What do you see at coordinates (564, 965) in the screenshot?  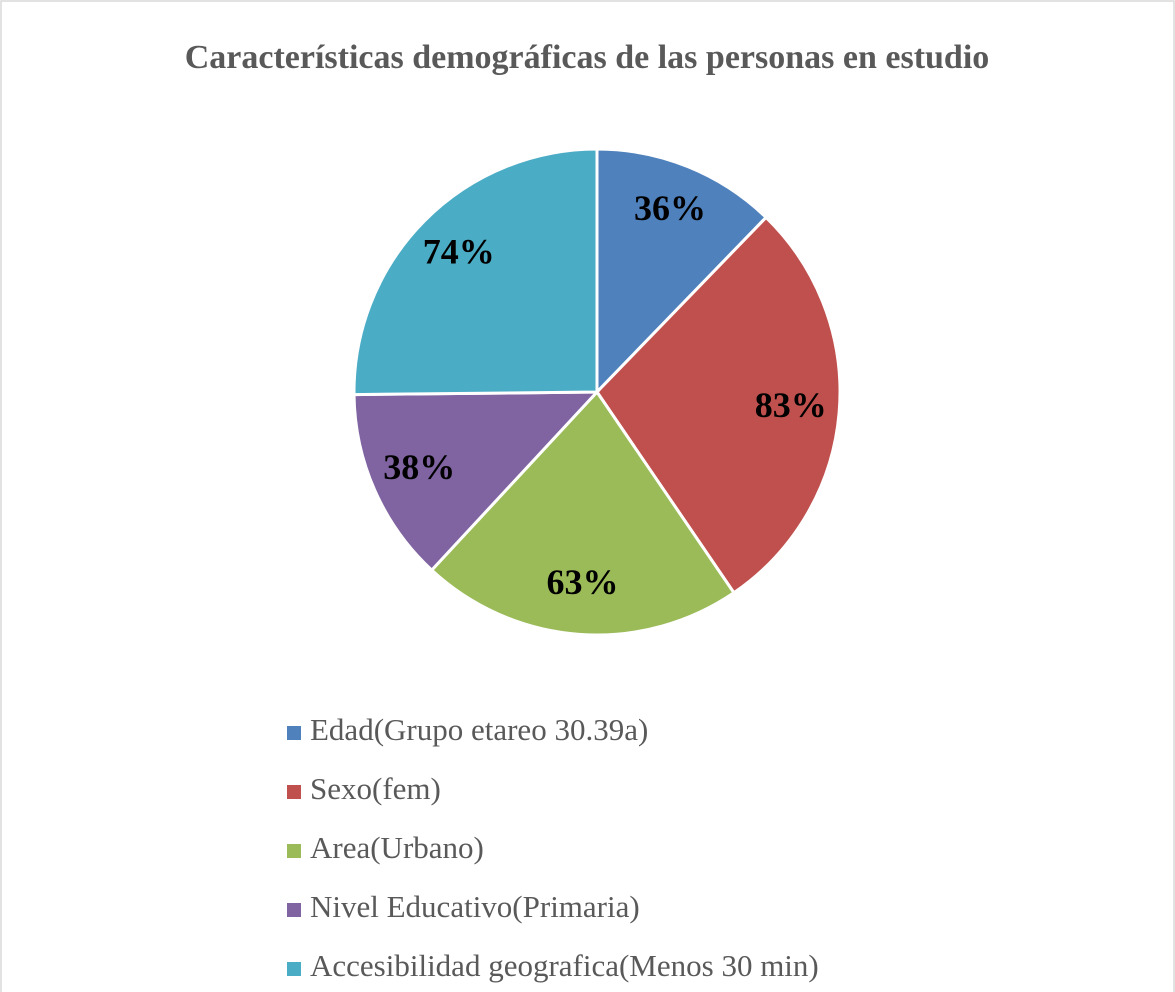 I see `legend-label: Accesibilidad geografica(Menos 30 min)` at bounding box center [564, 965].